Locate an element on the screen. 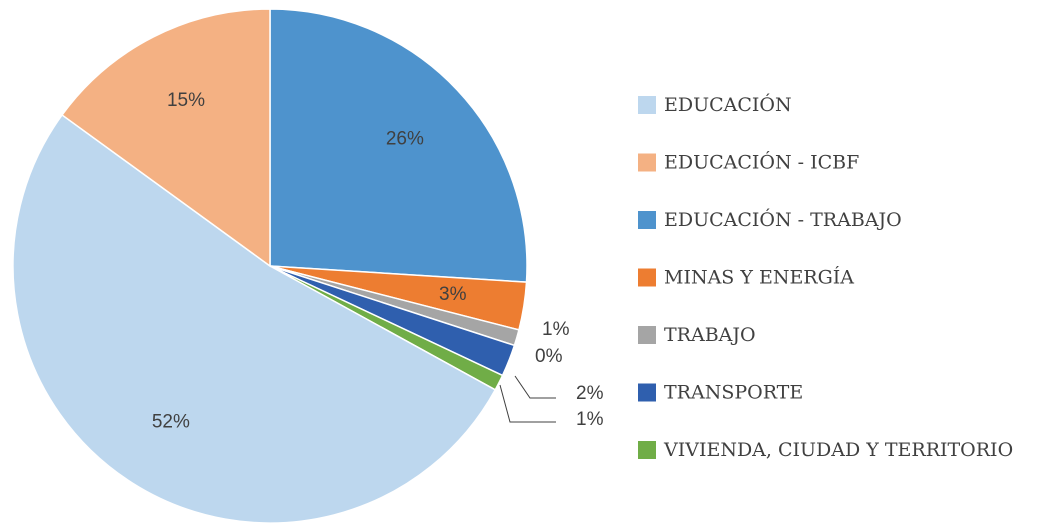  data-label: 3% is located at coordinates (453, 294).